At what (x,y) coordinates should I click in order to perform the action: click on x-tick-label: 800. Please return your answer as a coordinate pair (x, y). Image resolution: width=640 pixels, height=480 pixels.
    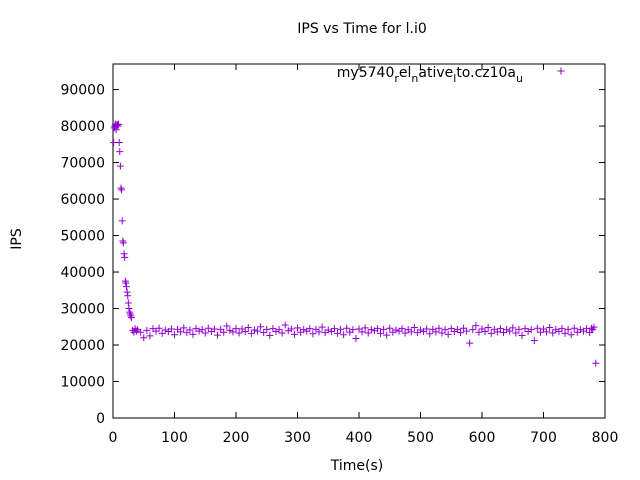
    Looking at the image, I should click on (605, 438).